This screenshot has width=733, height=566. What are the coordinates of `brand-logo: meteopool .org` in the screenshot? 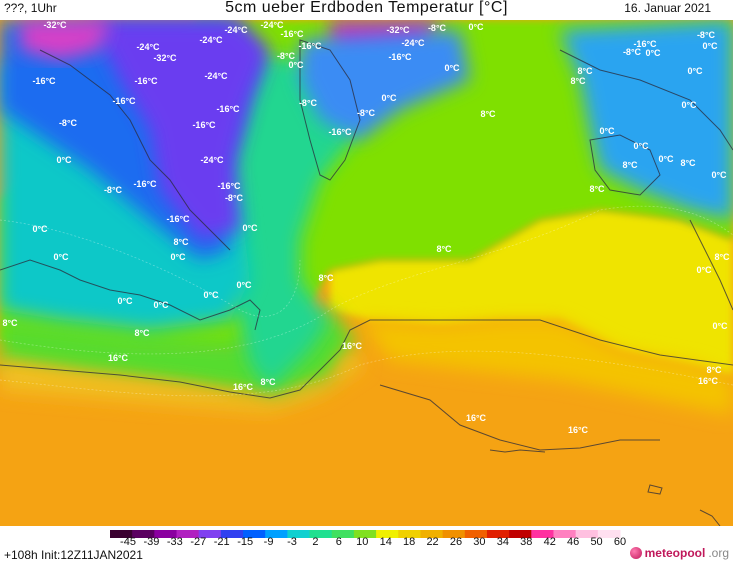 It's located at (679, 553).